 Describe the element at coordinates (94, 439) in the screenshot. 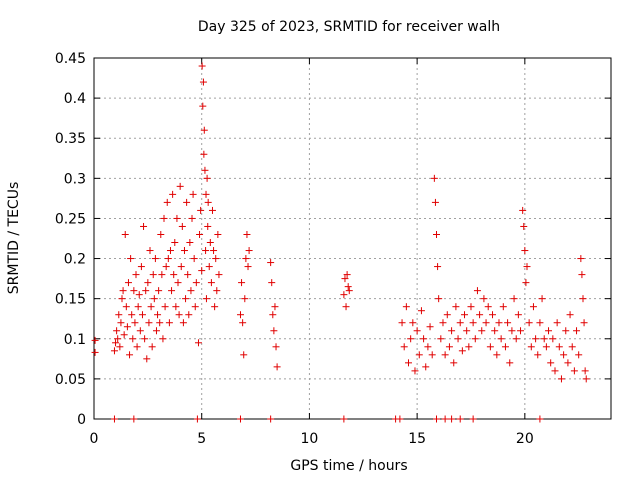

I see `x-tick-label: 0` at that location.